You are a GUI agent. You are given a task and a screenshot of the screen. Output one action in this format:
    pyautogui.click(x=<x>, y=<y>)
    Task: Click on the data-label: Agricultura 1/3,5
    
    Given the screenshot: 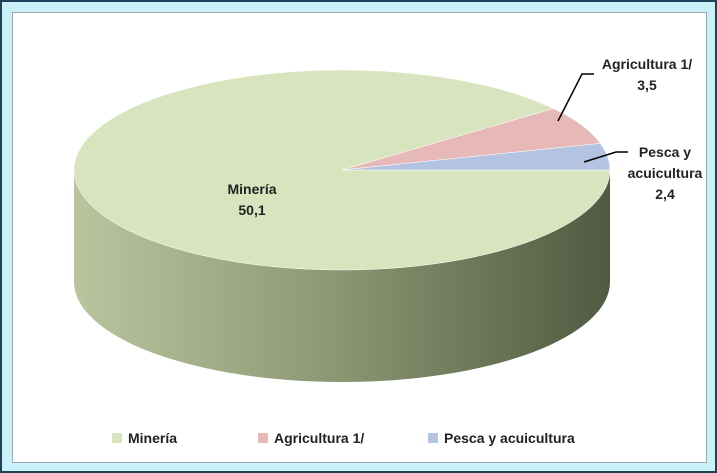 What is the action you would take?
    pyautogui.click(x=647, y=75)
    